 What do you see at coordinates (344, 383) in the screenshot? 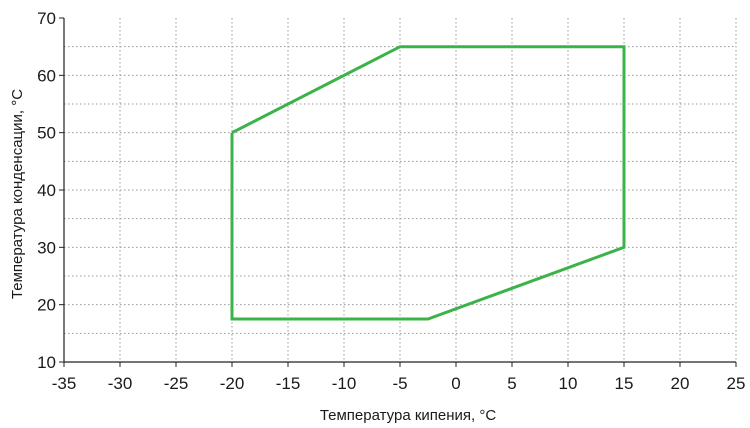
I see `x-tick-label: -10` at bounding box center [344, 383].